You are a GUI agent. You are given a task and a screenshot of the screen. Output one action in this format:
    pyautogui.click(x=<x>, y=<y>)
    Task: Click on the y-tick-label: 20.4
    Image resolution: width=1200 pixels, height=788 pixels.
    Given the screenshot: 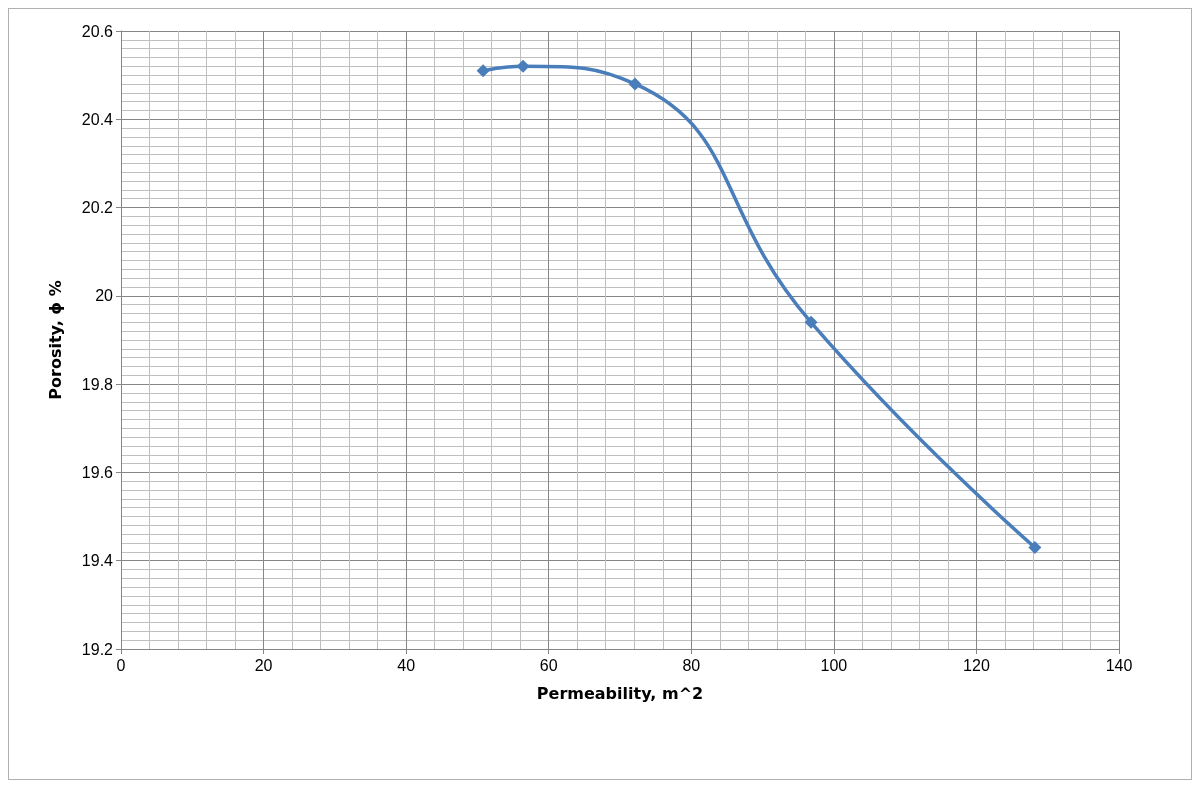 What is the action you would take?
    pyautogui.click(x=97, y=119)
    